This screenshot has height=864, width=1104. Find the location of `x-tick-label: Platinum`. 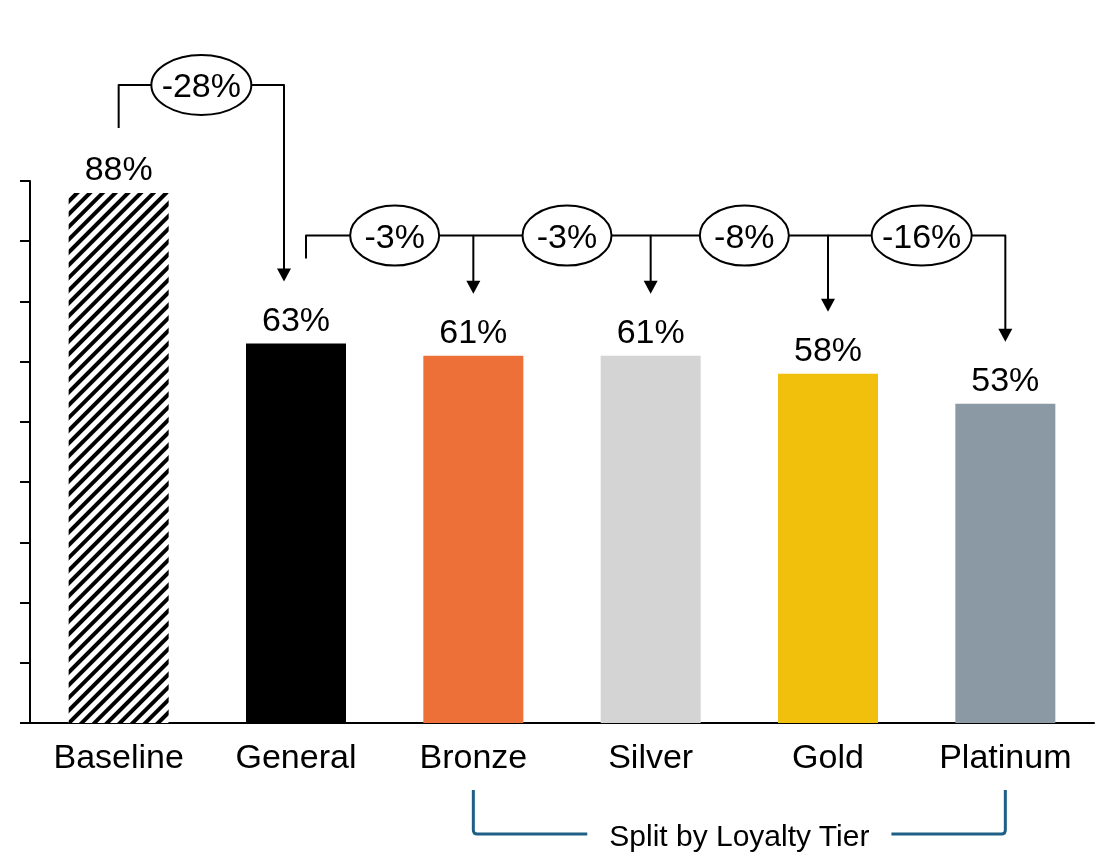

x-tick-label: Platinum is located at coordinates (1005, 756).